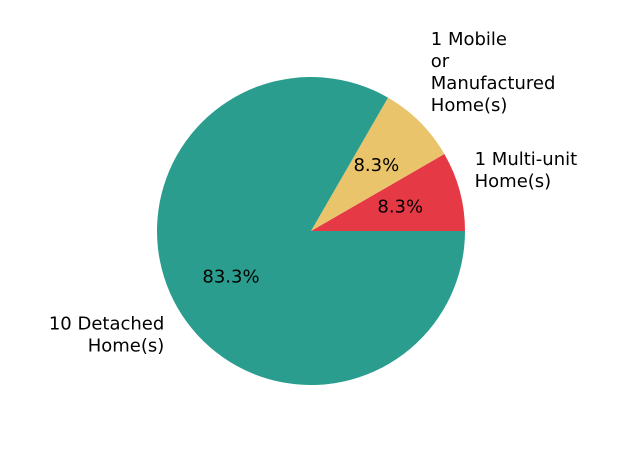 Image resolution: width=625 pixels, height=464 pixels. I want to click on pie-category-label-2: 10 Detached Home(s), so click(106, 335).